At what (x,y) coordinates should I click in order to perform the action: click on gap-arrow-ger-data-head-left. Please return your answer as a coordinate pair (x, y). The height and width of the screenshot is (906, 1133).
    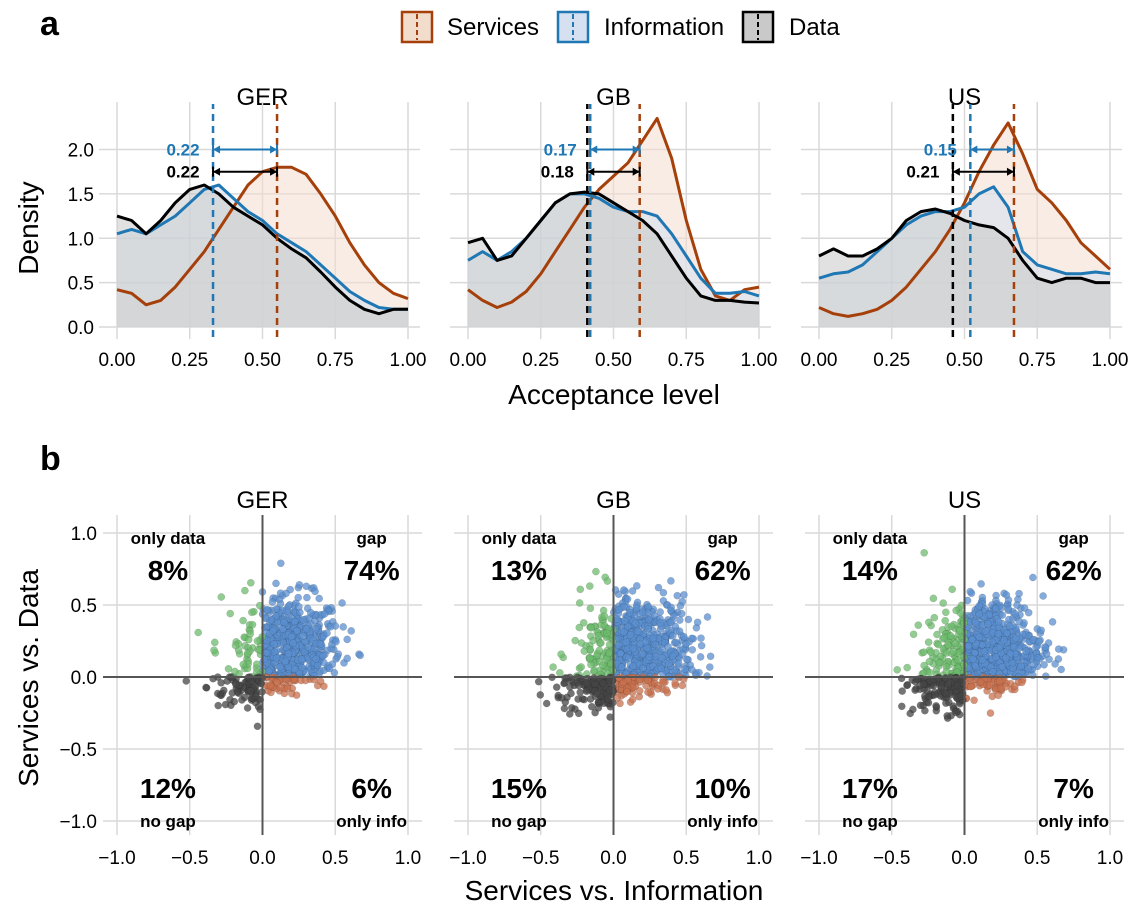
    Looking at the image, I should click on (217, 171).